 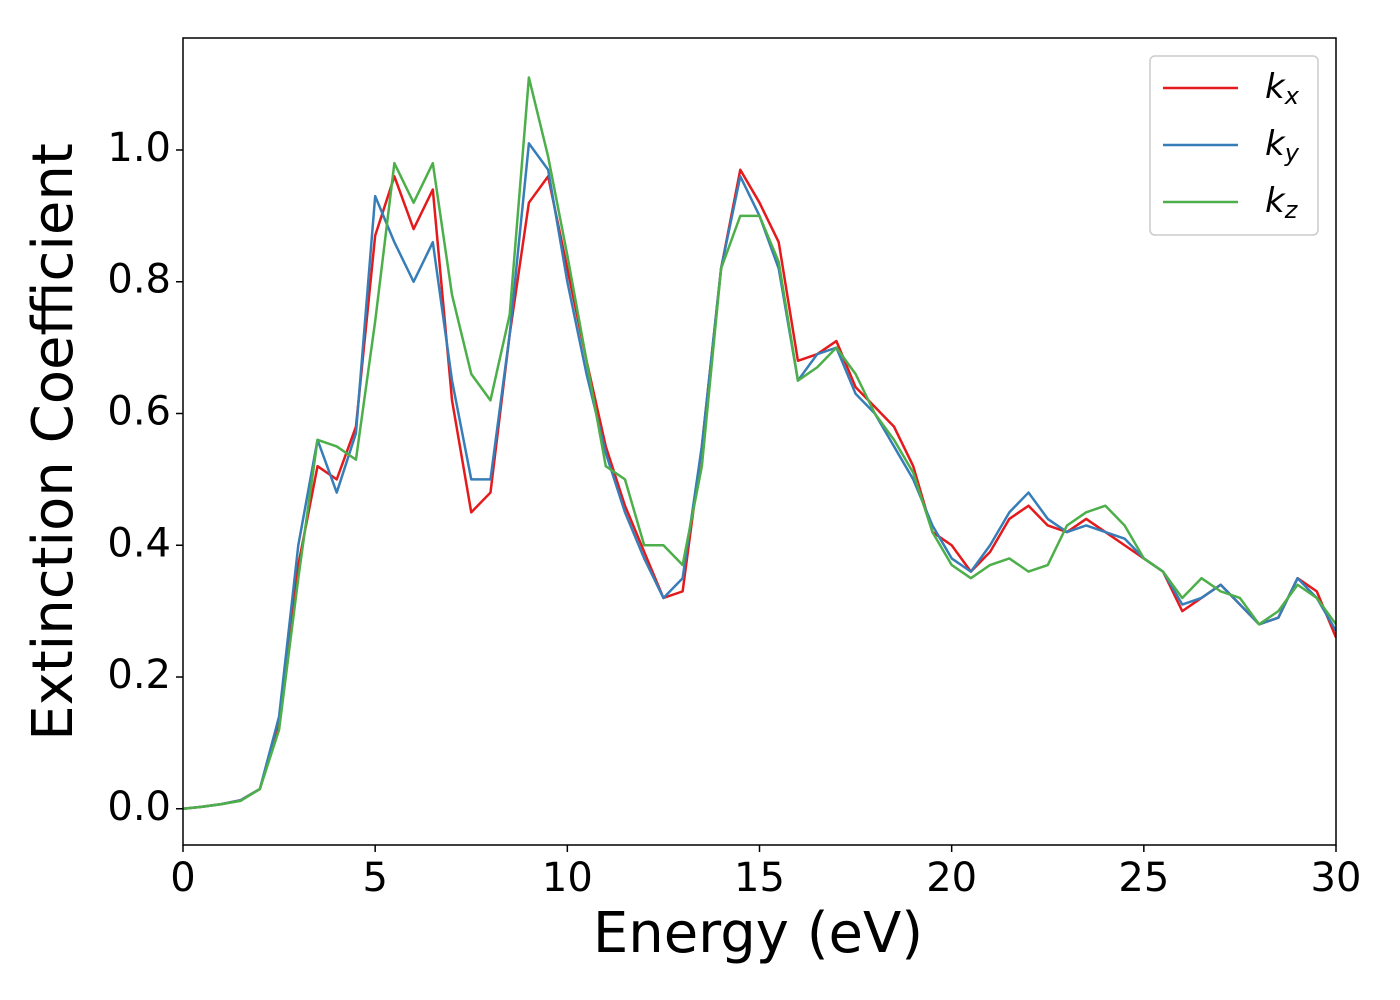 I want to click on legend-label: kz, so click(x=1282, y=203).